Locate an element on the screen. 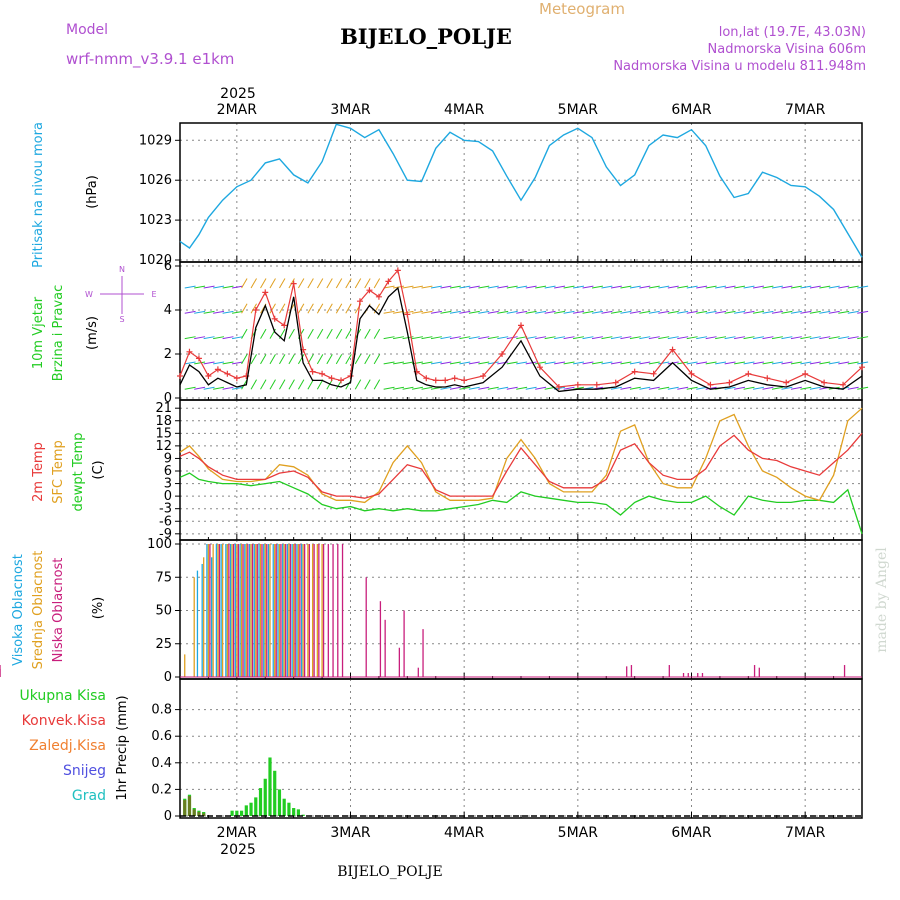  sfc-temp-line is located at coordinates (521, 455).